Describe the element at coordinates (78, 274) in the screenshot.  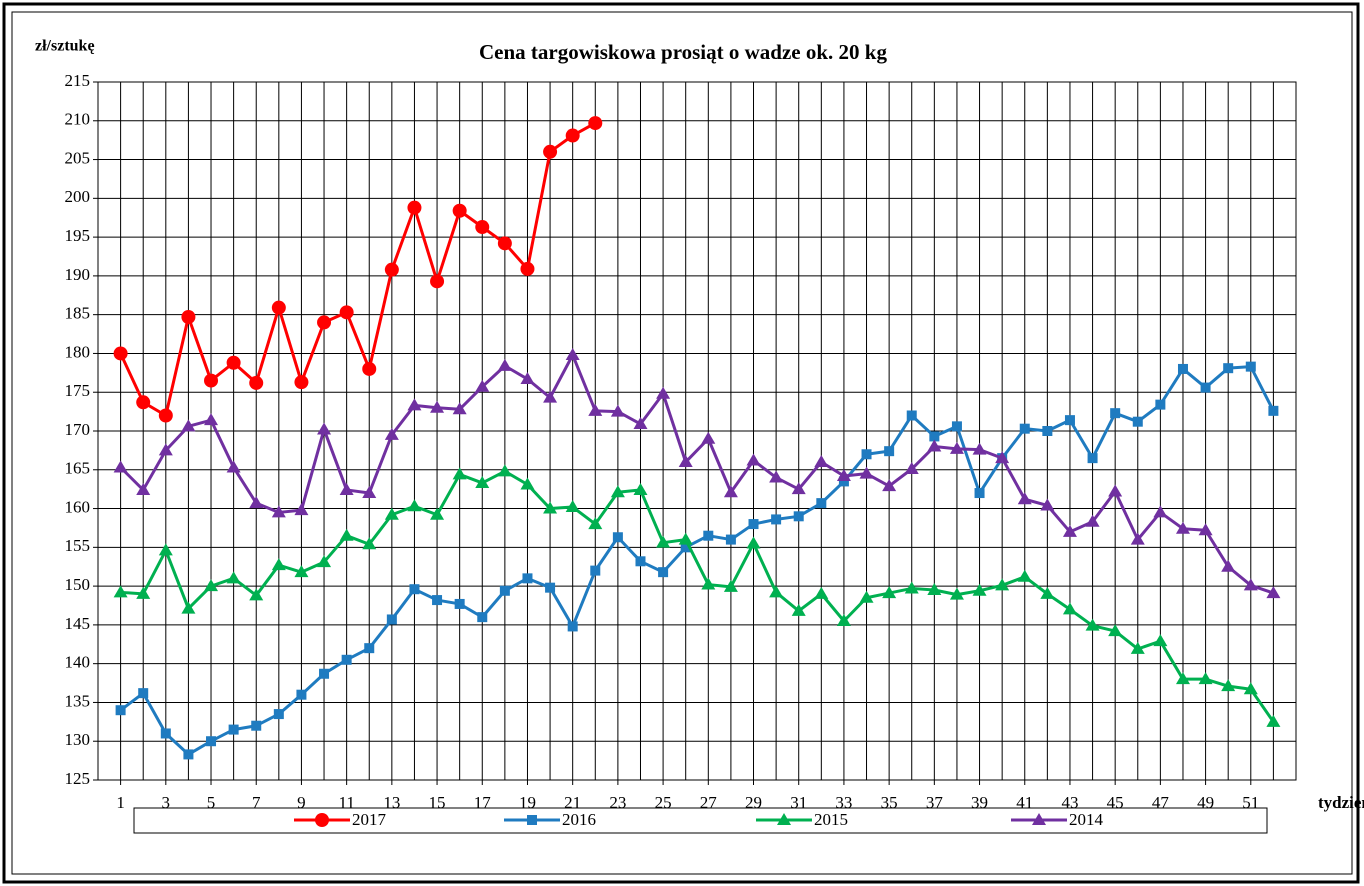
I see `y-tick-label: 190` at that location.